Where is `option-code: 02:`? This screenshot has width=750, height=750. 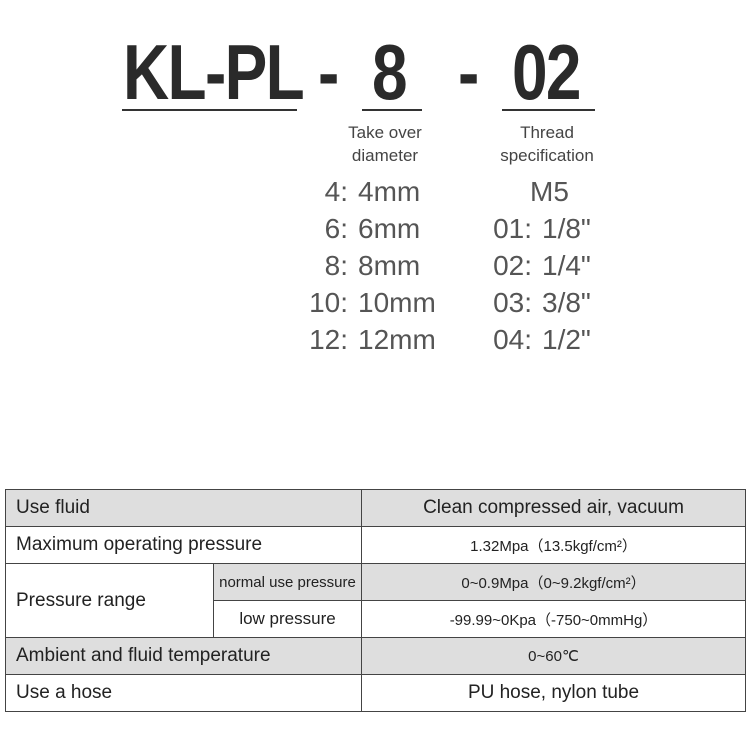
option-code: 02: is located at coordinates (512, 265).